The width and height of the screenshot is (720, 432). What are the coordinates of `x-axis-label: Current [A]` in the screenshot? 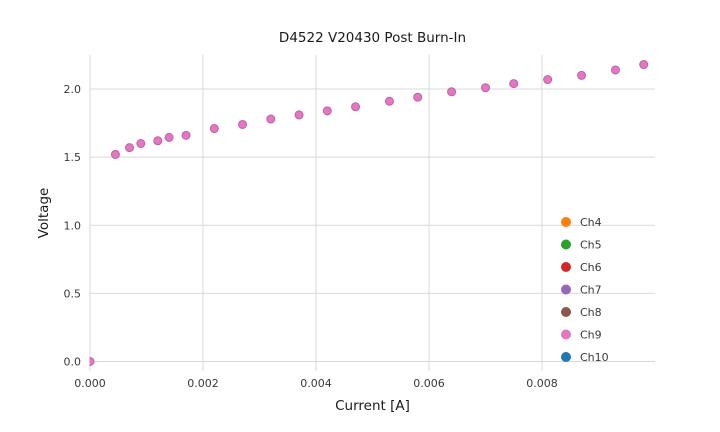 It's located at (372, 406).